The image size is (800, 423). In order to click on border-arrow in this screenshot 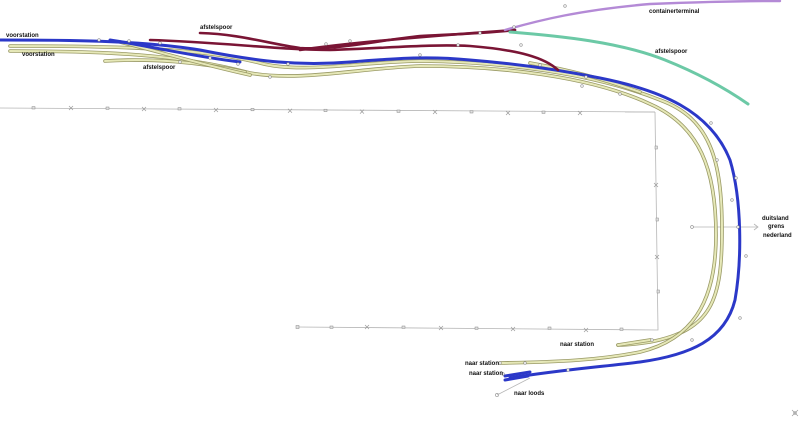, I will do `click(756, 227)`.